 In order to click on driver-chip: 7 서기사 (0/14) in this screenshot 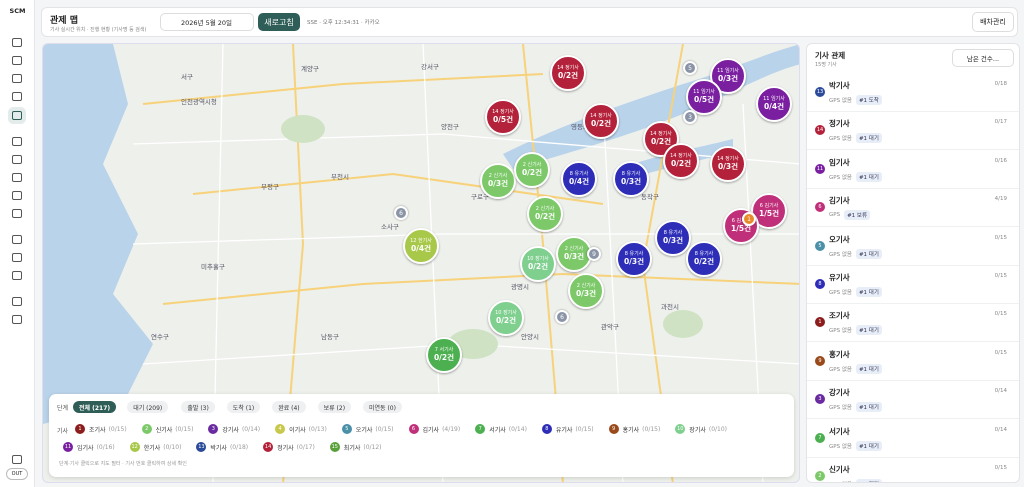, I will do `click(501, 429)`.